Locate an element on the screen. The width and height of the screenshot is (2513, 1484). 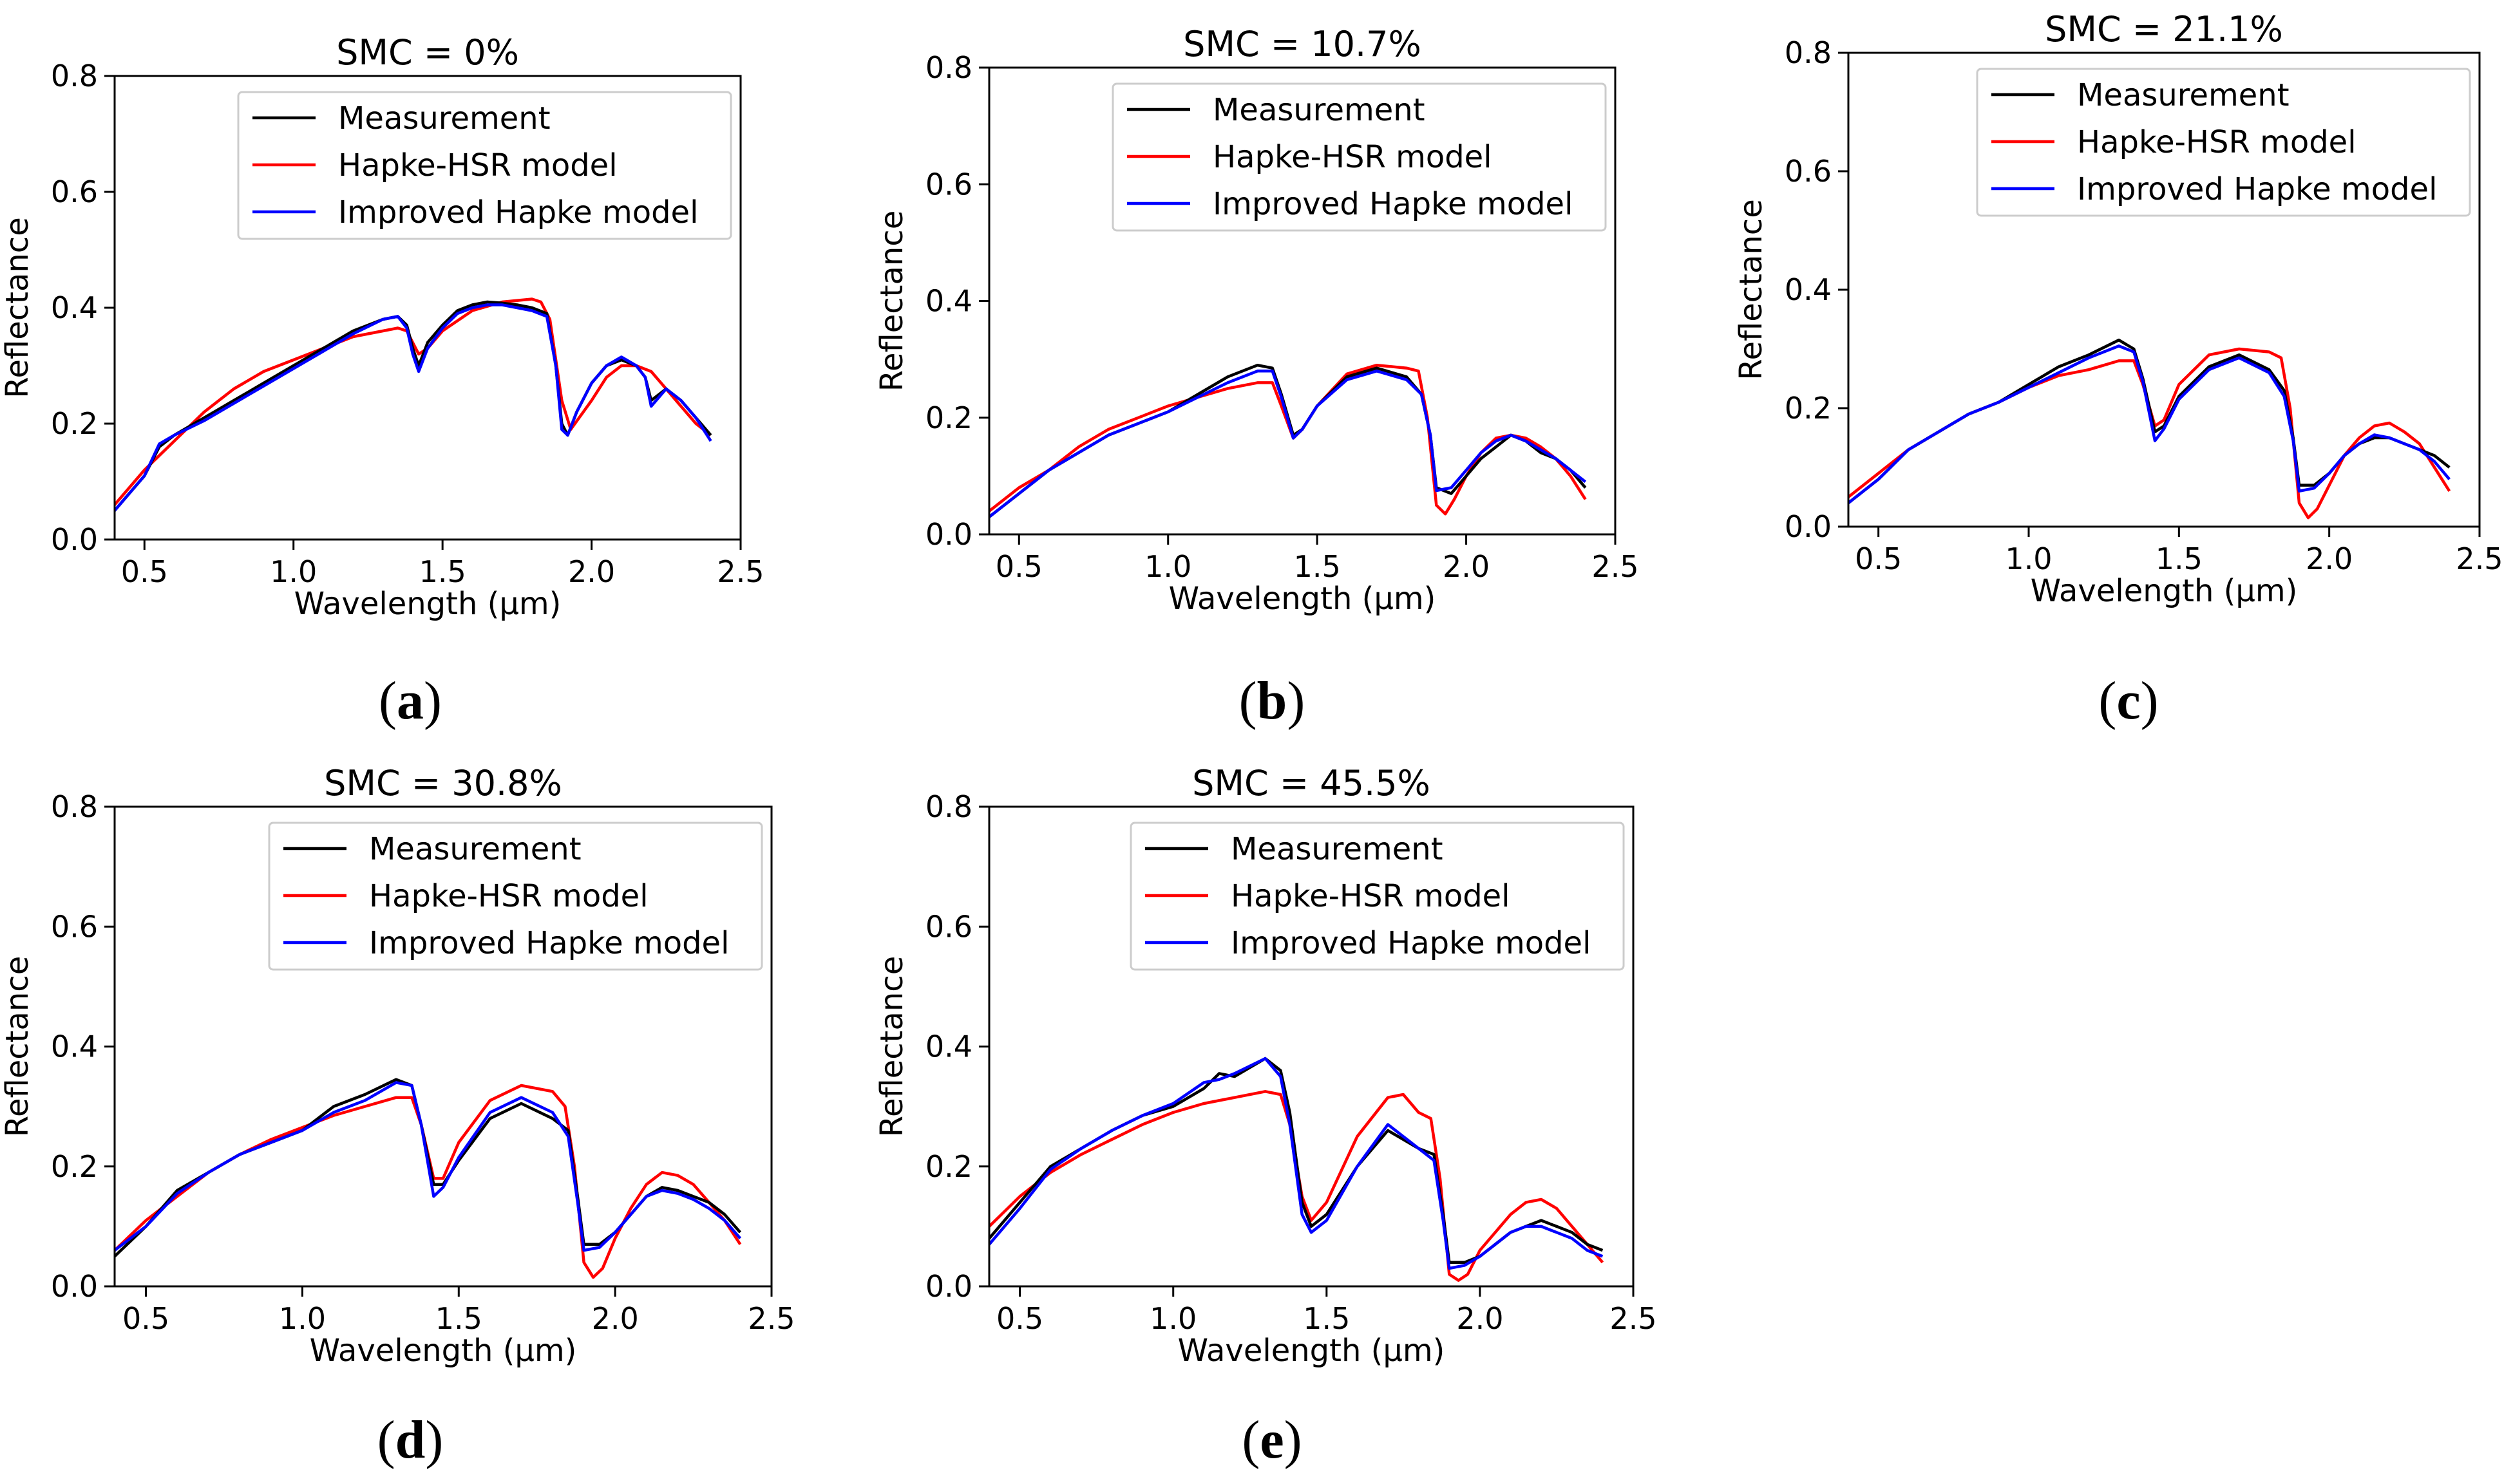
chart-title: SMC = 10.7% is located at coordinates (1302, 44).